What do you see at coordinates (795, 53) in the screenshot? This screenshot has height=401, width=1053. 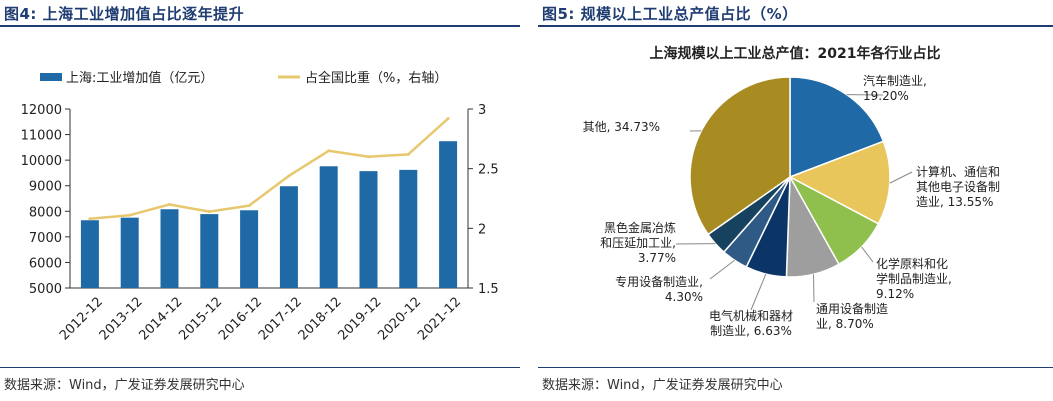 I see `pie-title: 上海规模以上工业总产值：2021年各行业占比` at bounding box center [795, 53].